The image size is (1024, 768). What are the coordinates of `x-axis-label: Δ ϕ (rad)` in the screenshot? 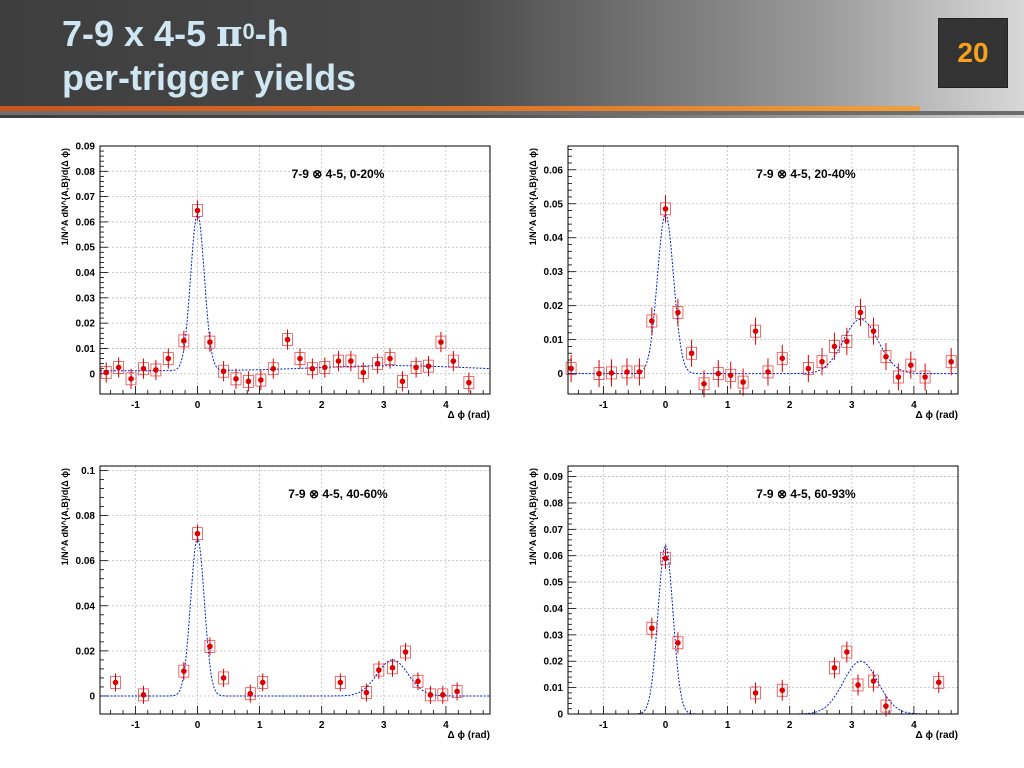 It's located at (469, 415).